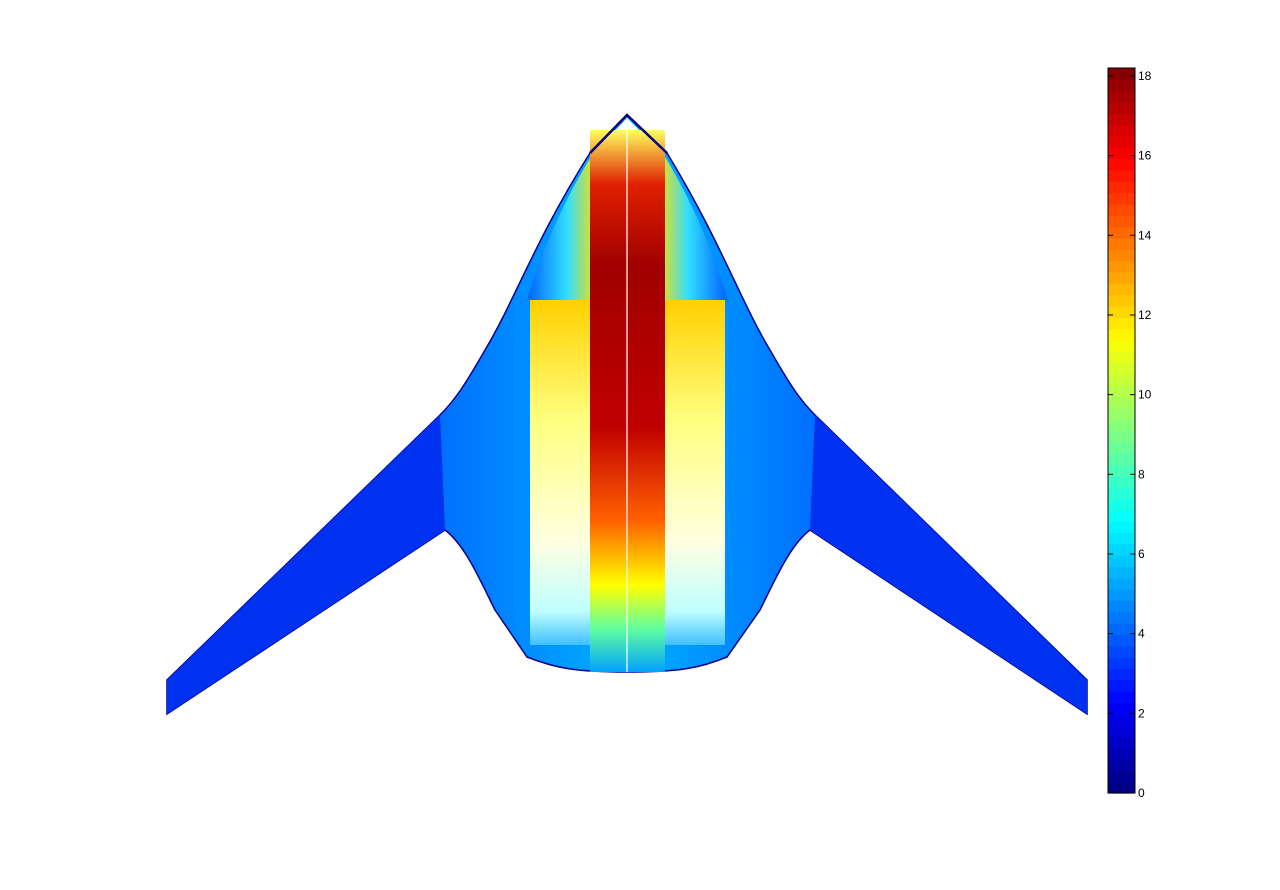  What do you see at coordinates (1141, 793) in the screenshot?
I see `colorbar-tick-label: 0` at bounding box center [1141, 793].